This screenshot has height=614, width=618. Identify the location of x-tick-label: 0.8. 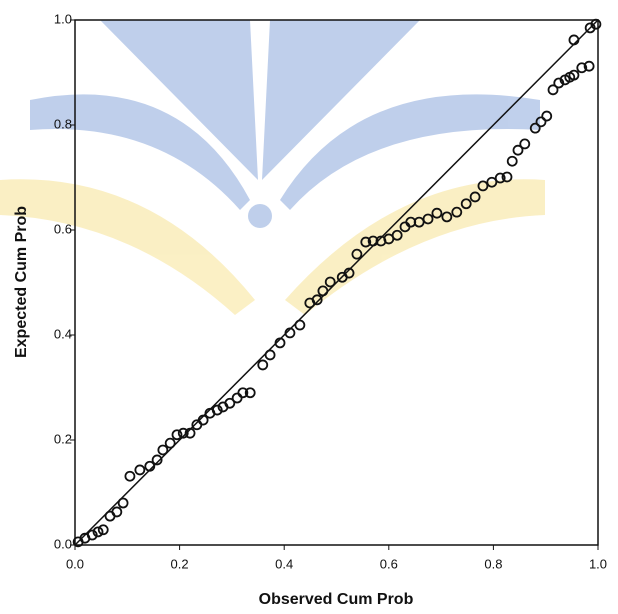
(493, 563).